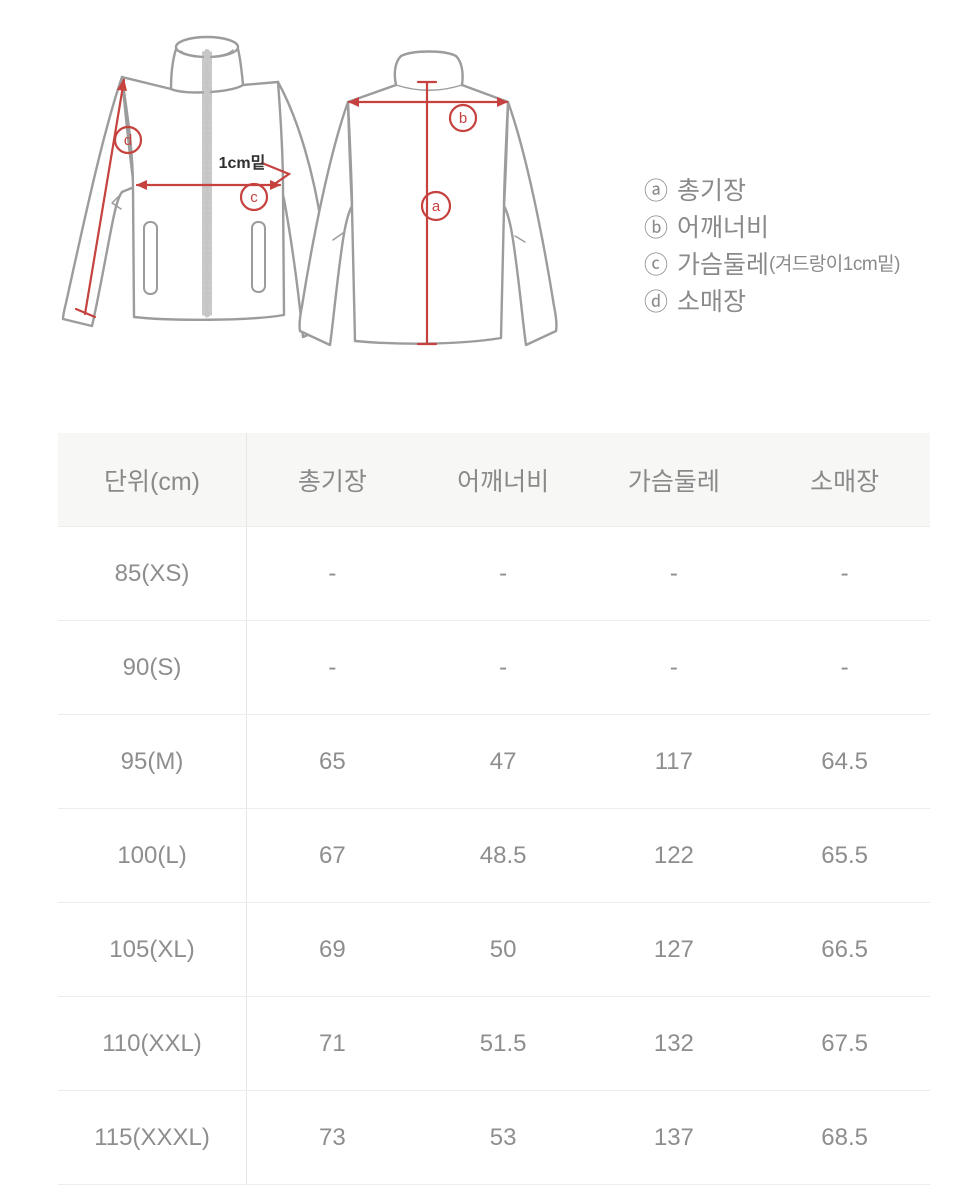 This screenshot has height=1194, width=958. I want to click on back-right-elbow-crease, so click(520, 239).